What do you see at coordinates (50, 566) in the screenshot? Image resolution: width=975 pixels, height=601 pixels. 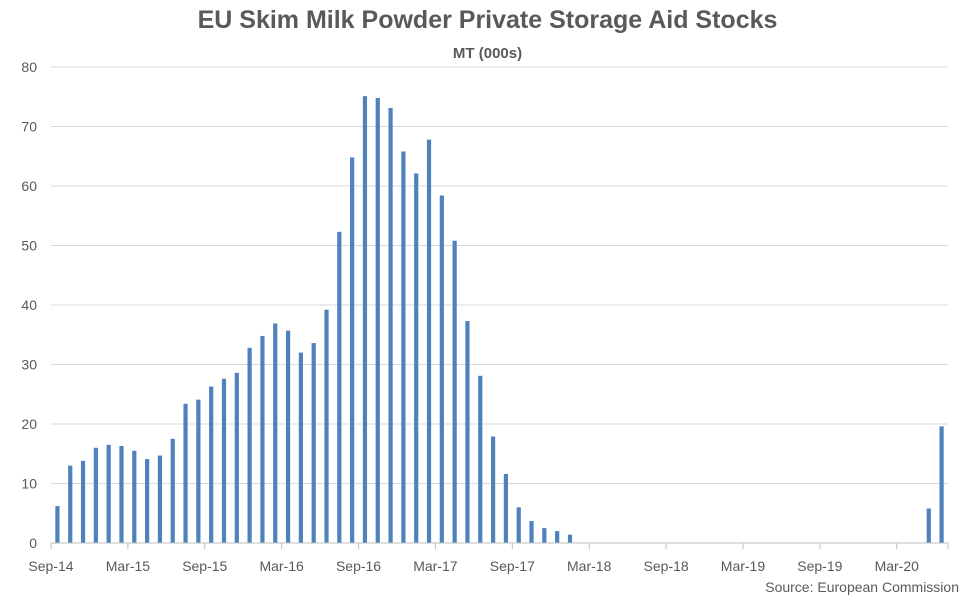 I see `x-tick-label: Sep-14` at bounding box center [50, 566].